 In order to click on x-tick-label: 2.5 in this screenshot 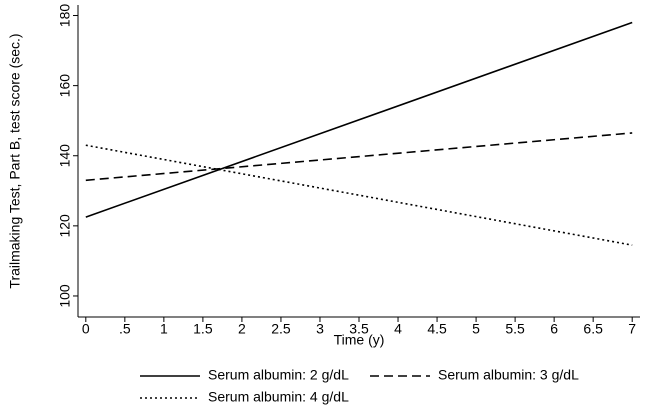, I will do `click(281, 329)`.